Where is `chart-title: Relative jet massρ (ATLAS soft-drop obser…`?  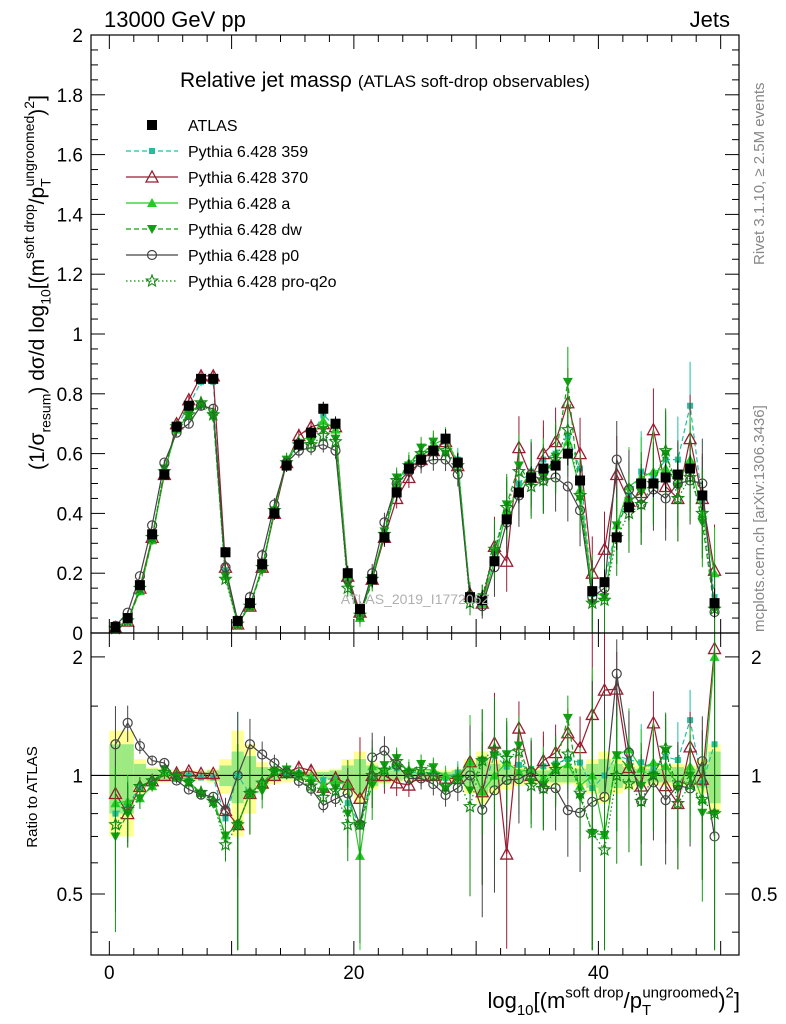 chart-title: Relative jet massρ (ATLAS soft-drop obser… is located at coordinates (385, 80).